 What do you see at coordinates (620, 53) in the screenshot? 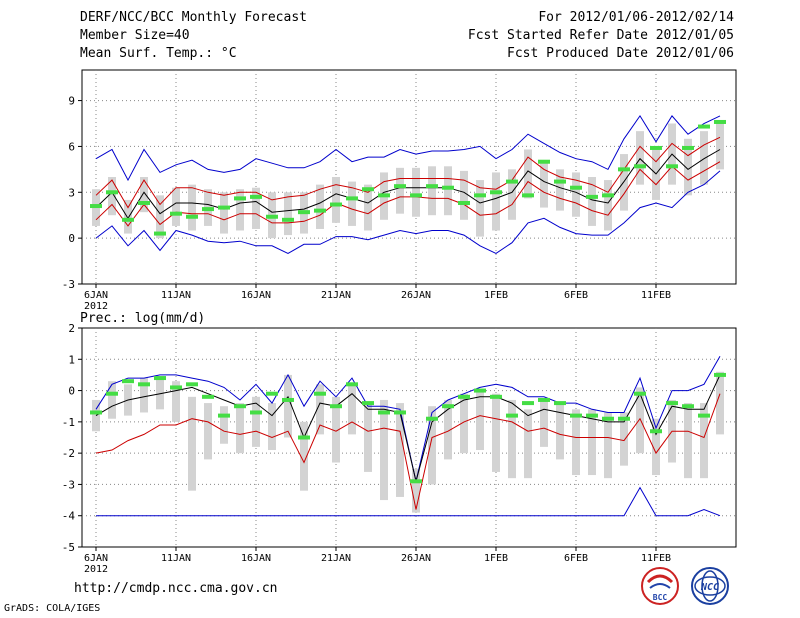
I see `produced-date: Fcst Produced Date 2012/01/06` at bounding box center [620, 53].